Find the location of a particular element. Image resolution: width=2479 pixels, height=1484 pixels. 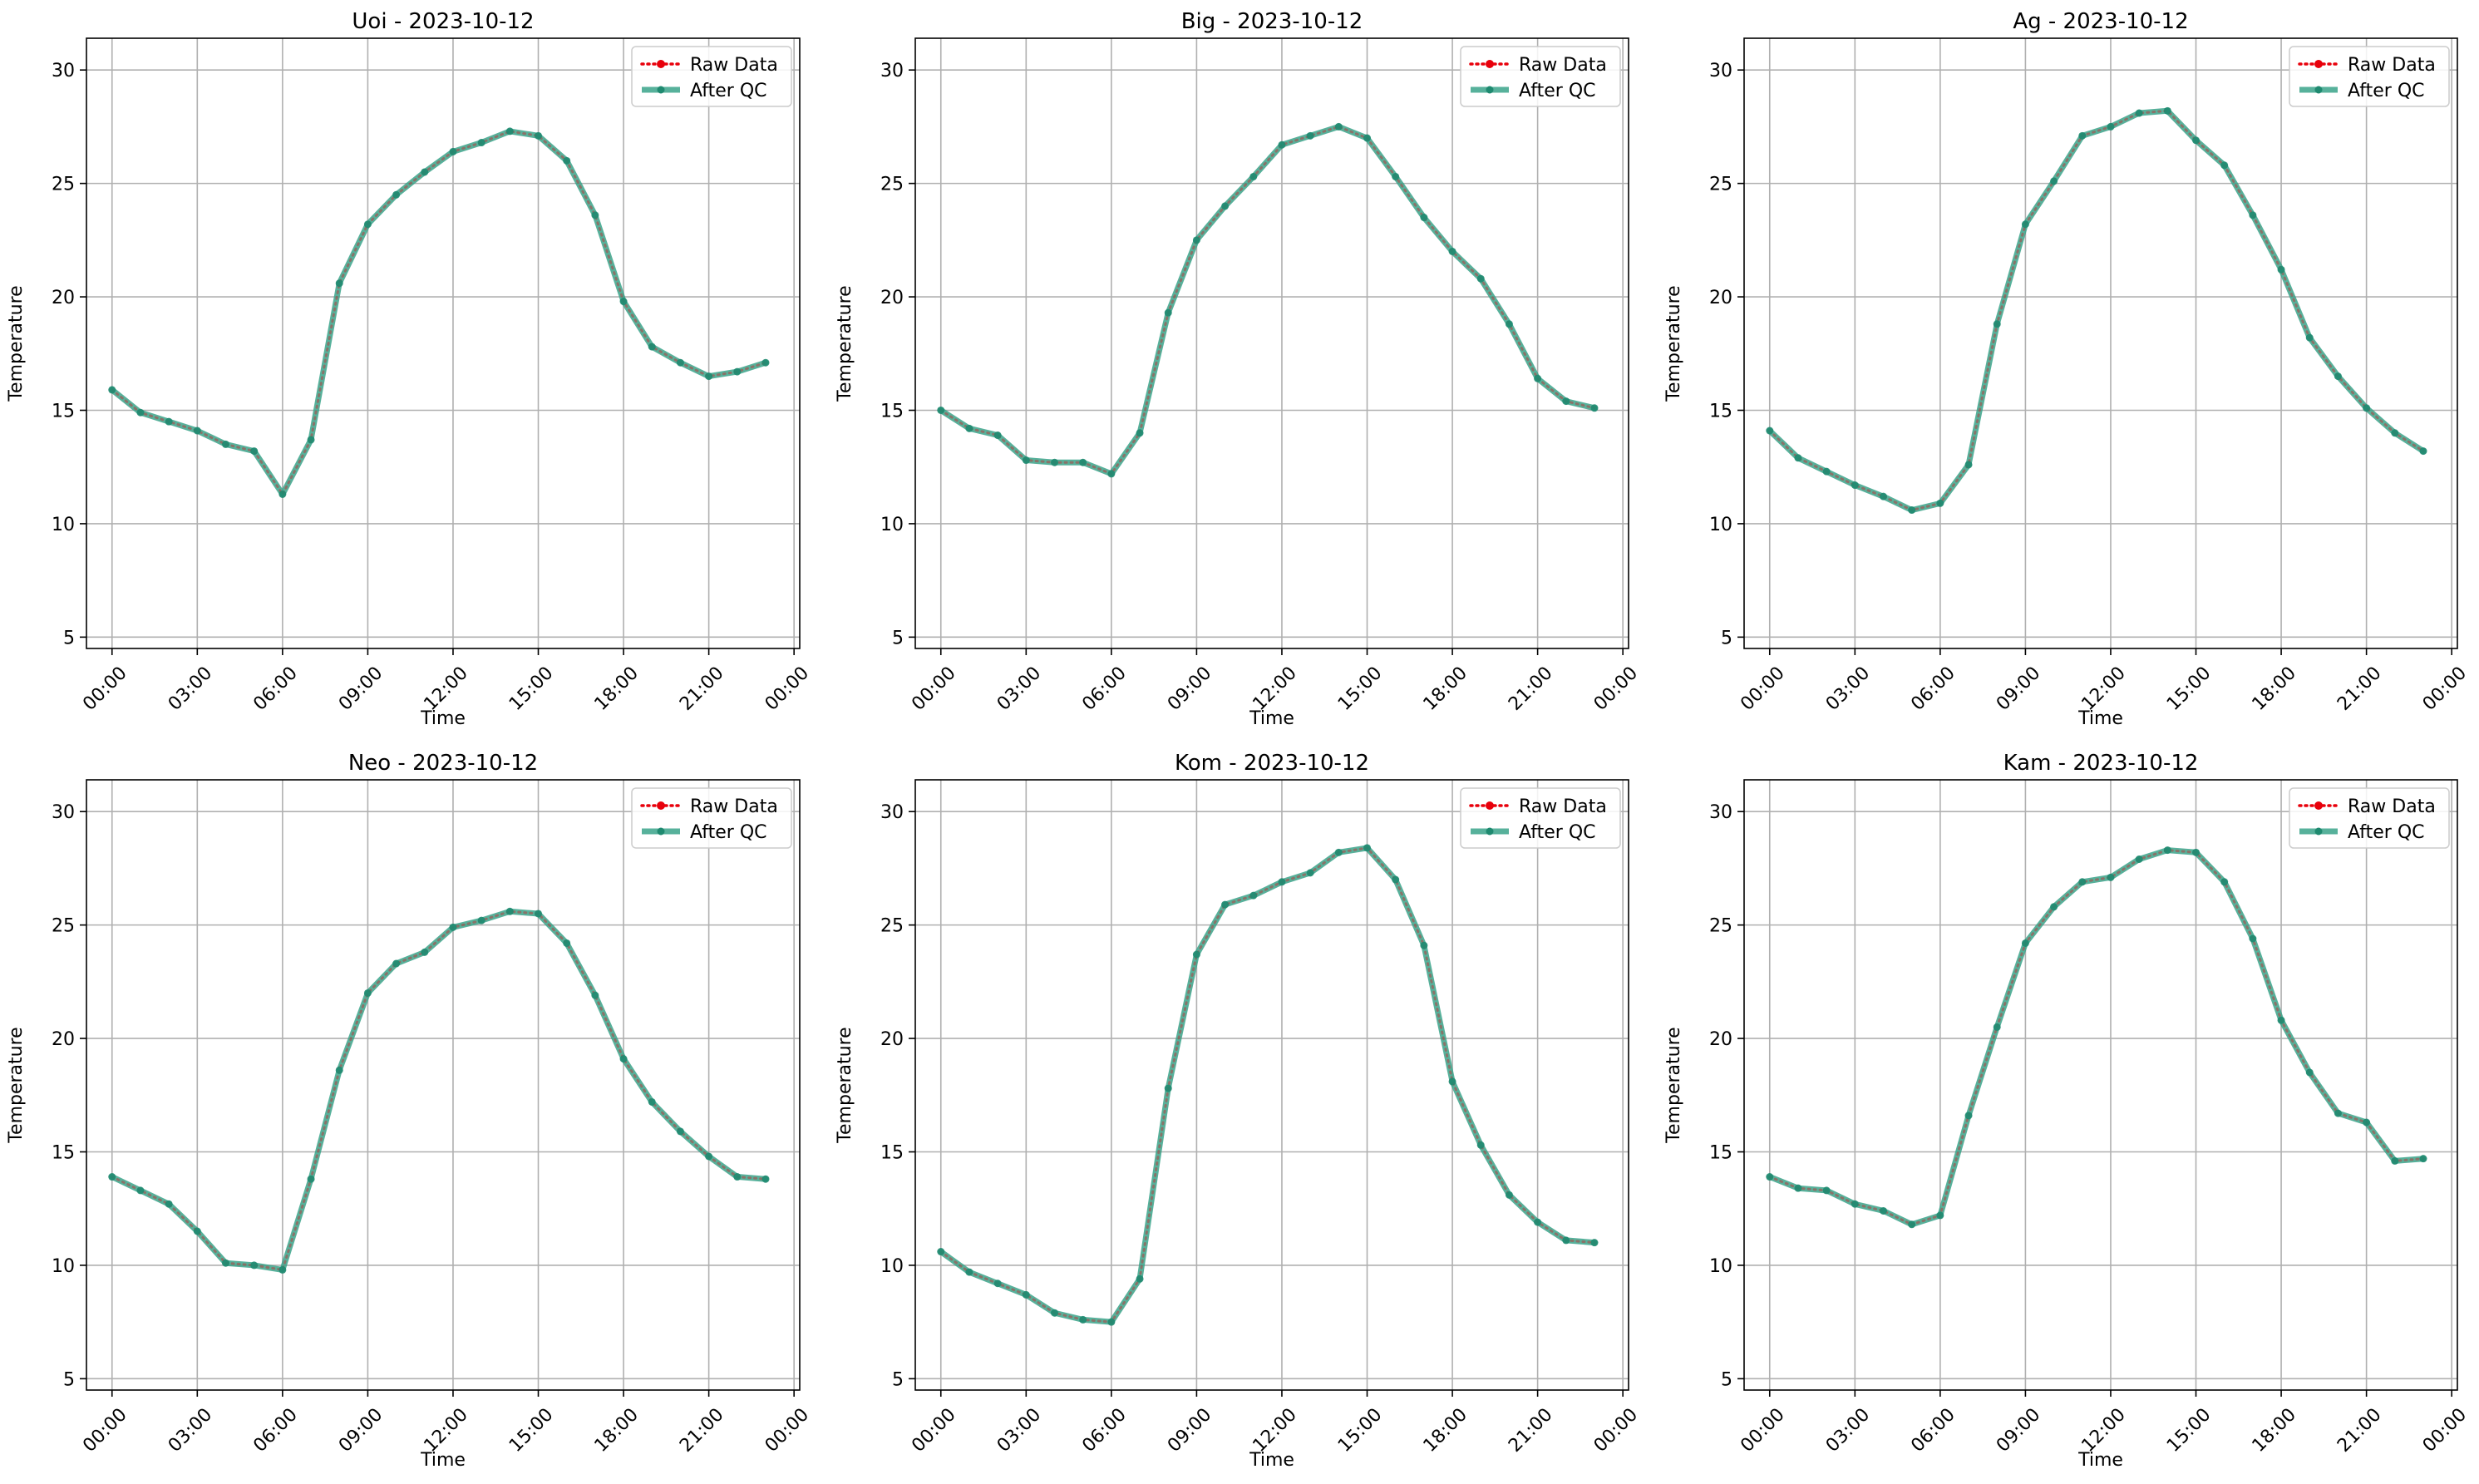

y-tick-label: 5 is located at coordinates (898, 638).